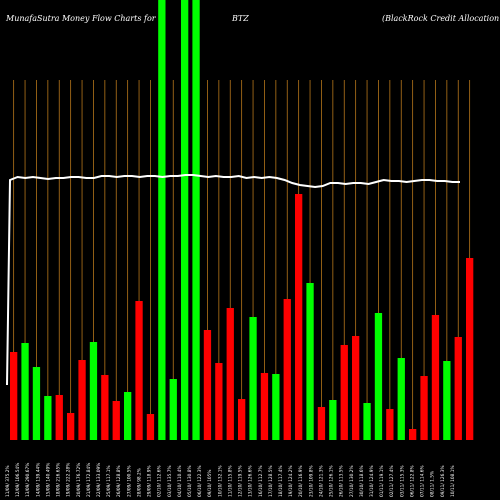  I want to click on x-tick-label: 09/10/ 105%, so click(210, 483).